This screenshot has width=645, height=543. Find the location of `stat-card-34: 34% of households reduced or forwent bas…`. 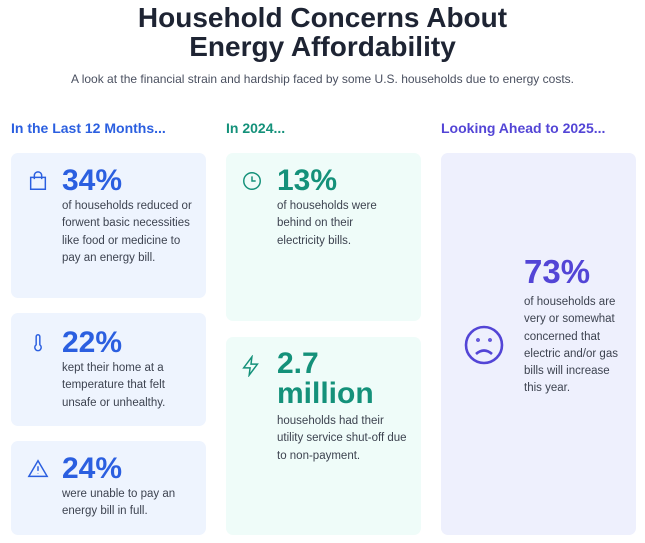

stat-card-34: 34% of households reduced or forwent bas… is located at coordinates (108, 225).